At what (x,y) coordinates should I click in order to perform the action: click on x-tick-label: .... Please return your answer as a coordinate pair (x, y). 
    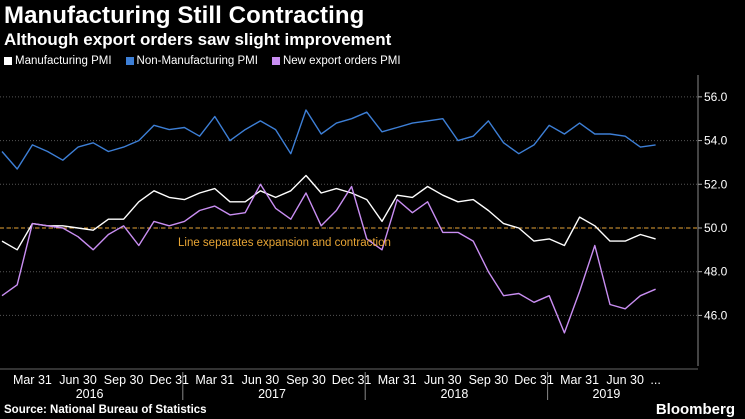
    Looking at the image, I should click on (655, 380).